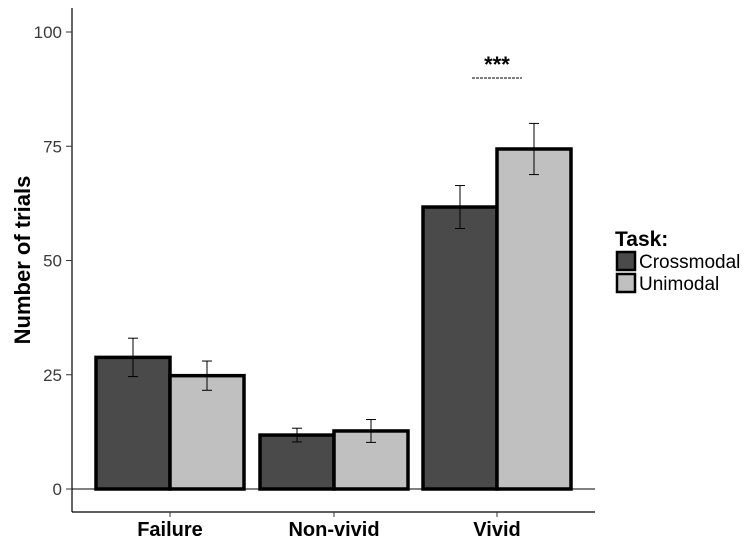  I want to click on bar-unimodal-vivid, so click(534, 319).